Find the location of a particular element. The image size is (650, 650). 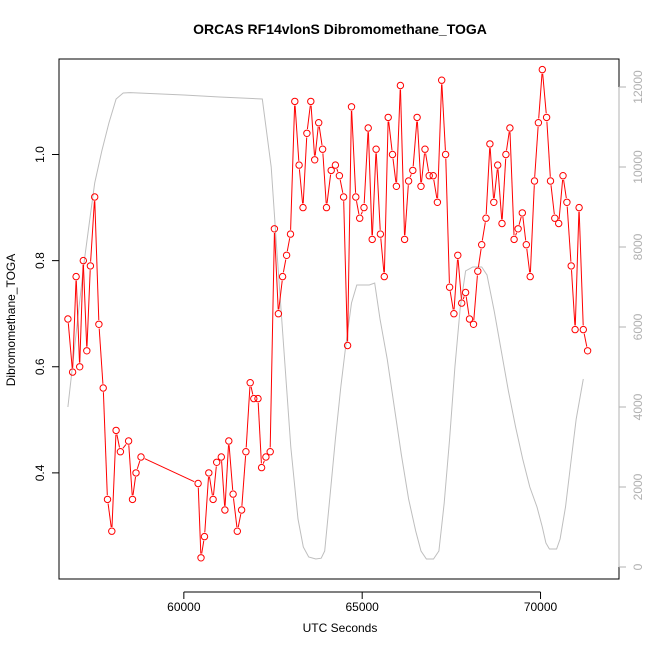

y2-tick-label: 6000 is located at coordinates (638, 326).